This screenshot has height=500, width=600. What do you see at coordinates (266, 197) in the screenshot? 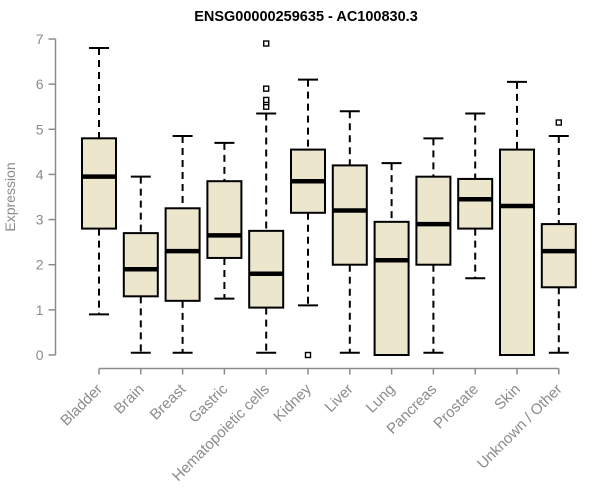
I see `box-hematopoietic-cells` at bounding box center [266, 197].